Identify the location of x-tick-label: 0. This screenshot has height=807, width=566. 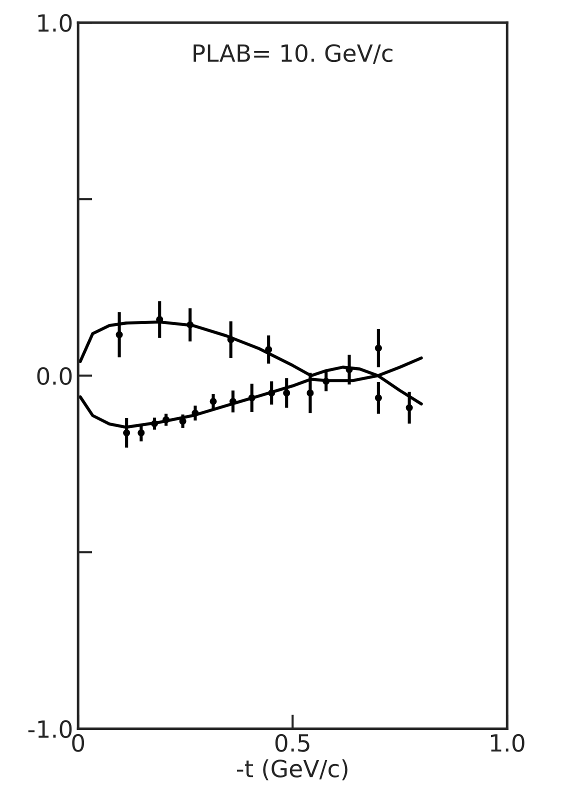
(78, 743).